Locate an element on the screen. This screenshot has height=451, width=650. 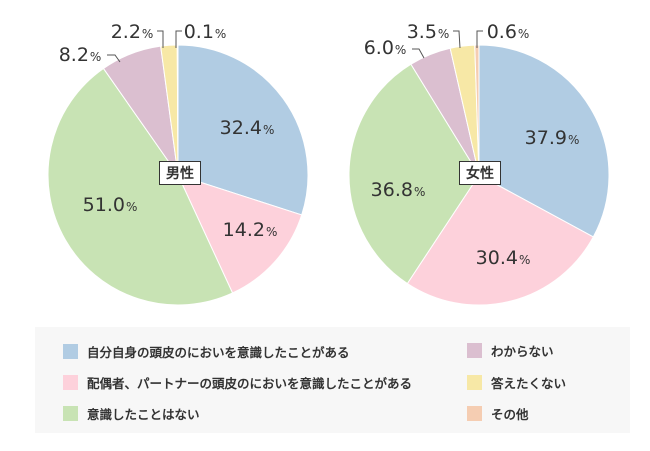
data-label-value: 37.9 is located at coordinates (545, 138).